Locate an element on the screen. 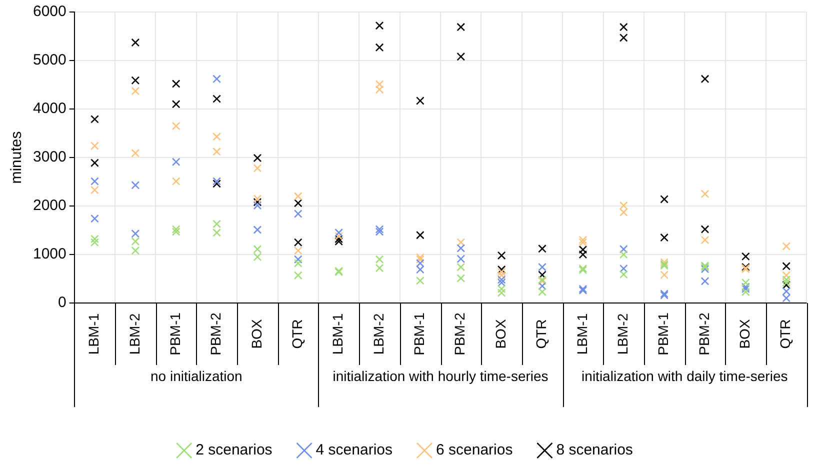 This screenshot has height=468, width=813. text: initialization with daily time-series is located at coordinates (685, 376).